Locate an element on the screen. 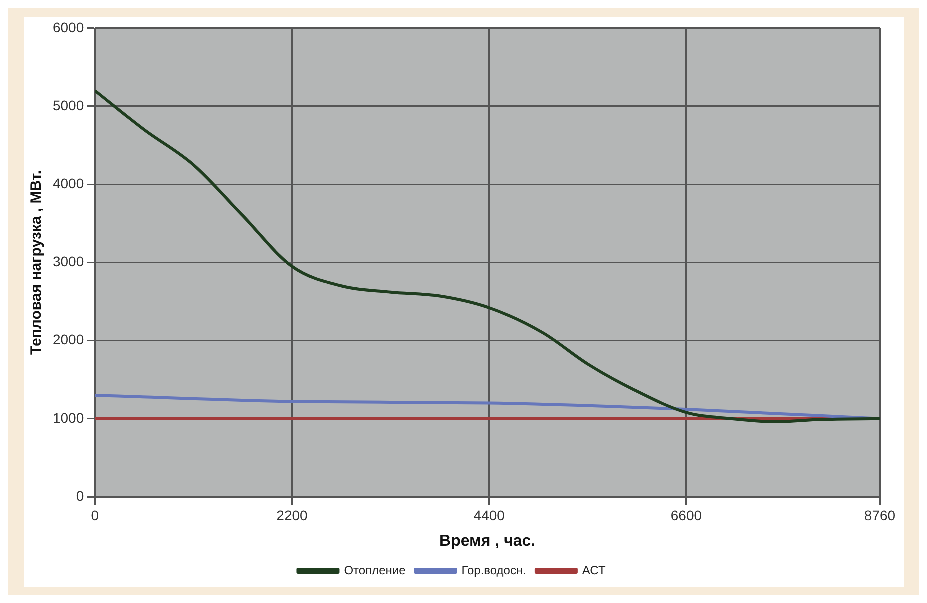  legend-label: АСТ is located at coordinates (594, 569).